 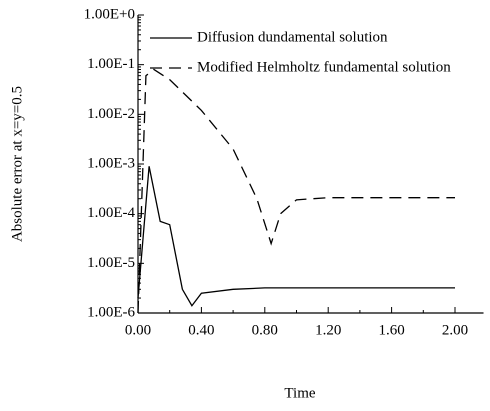 What do you see at coordinates (138, 330) in the screenshot?
I see `x-tick-label: 0.00` at bounding box center [138, 330].